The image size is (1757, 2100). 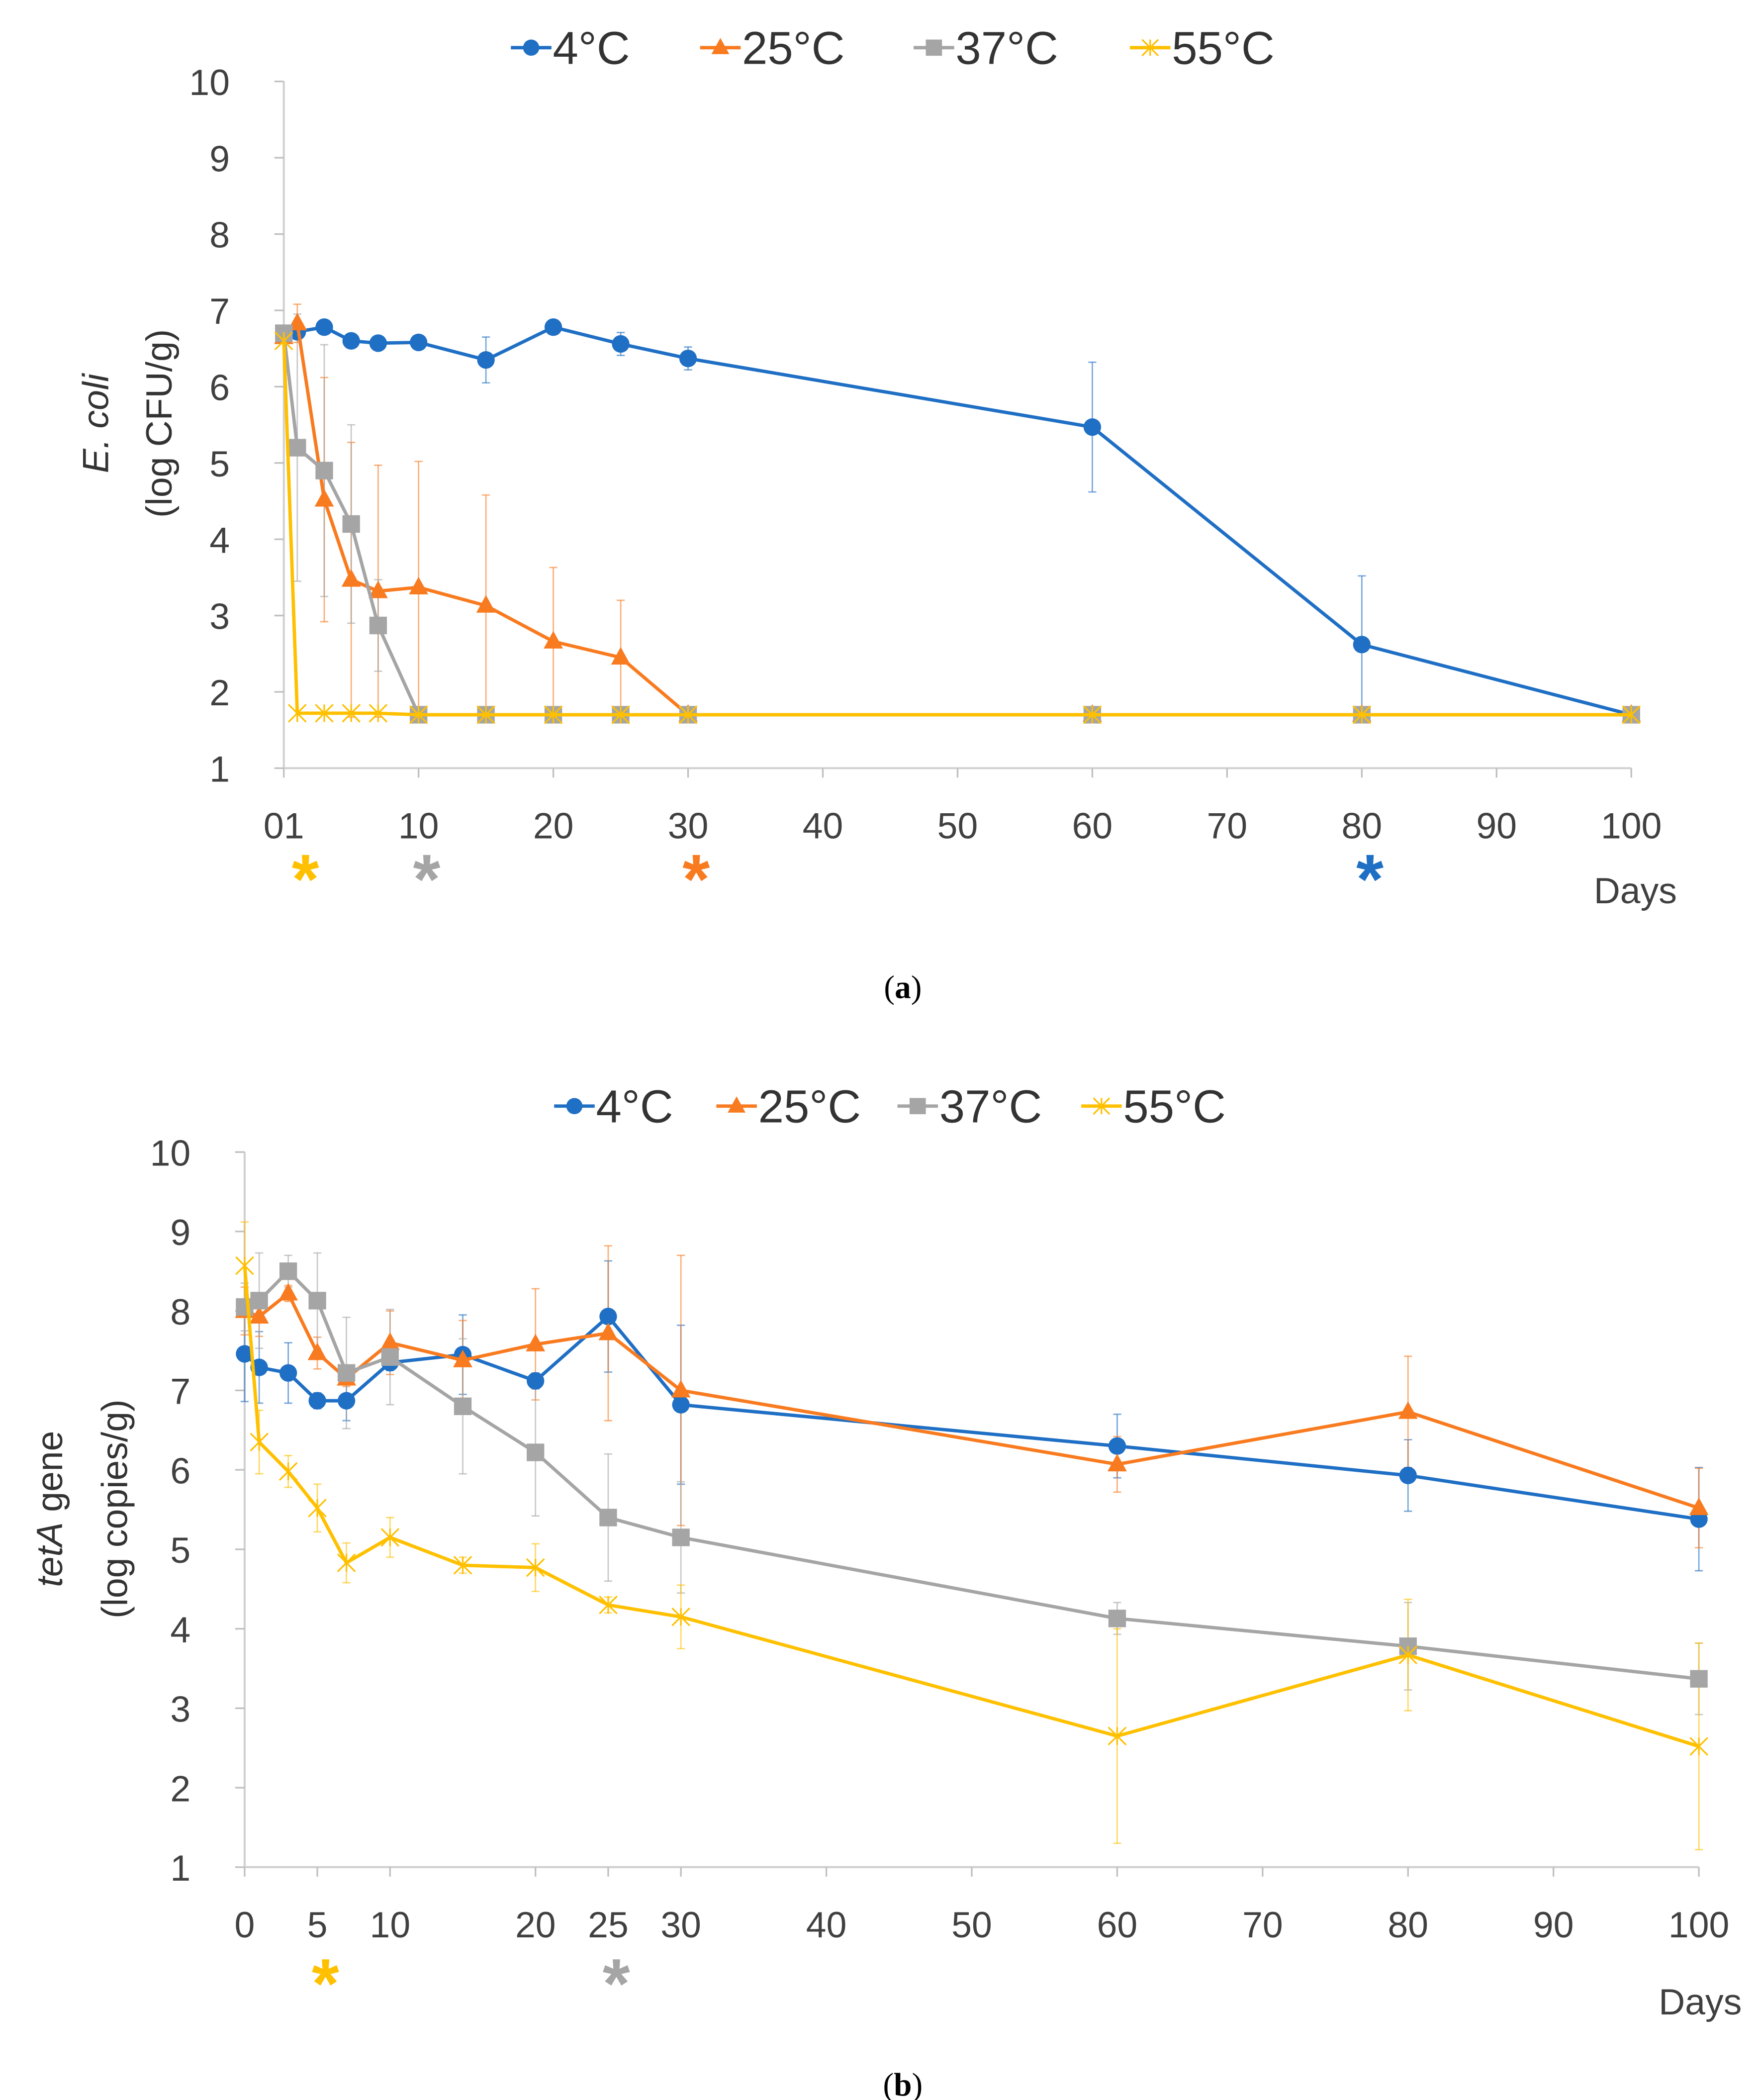 What do you see at coordinates (50, 1509) in the screenshot?
I see `y-axis-title-b: tetA gene` at bounding box center [50, 1509].